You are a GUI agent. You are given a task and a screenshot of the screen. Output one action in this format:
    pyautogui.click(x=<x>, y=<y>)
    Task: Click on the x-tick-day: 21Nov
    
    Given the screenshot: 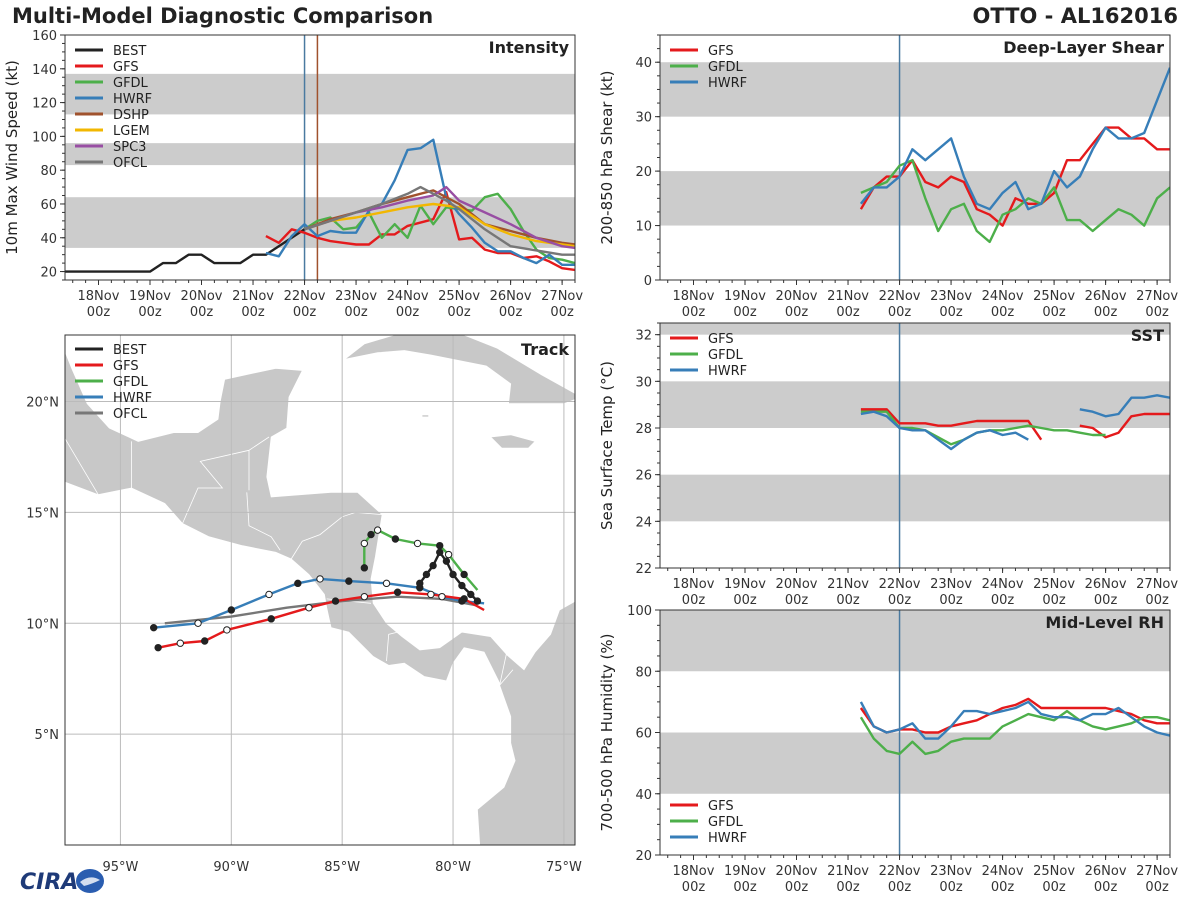 What is the action you would take?
    pyautogui.click(x=848, y=871)
    